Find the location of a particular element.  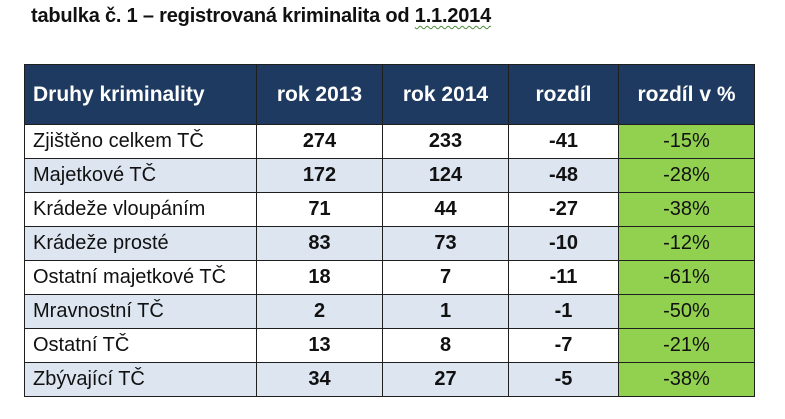

header-difference: rozdíl is located at coordinates (563, 94).